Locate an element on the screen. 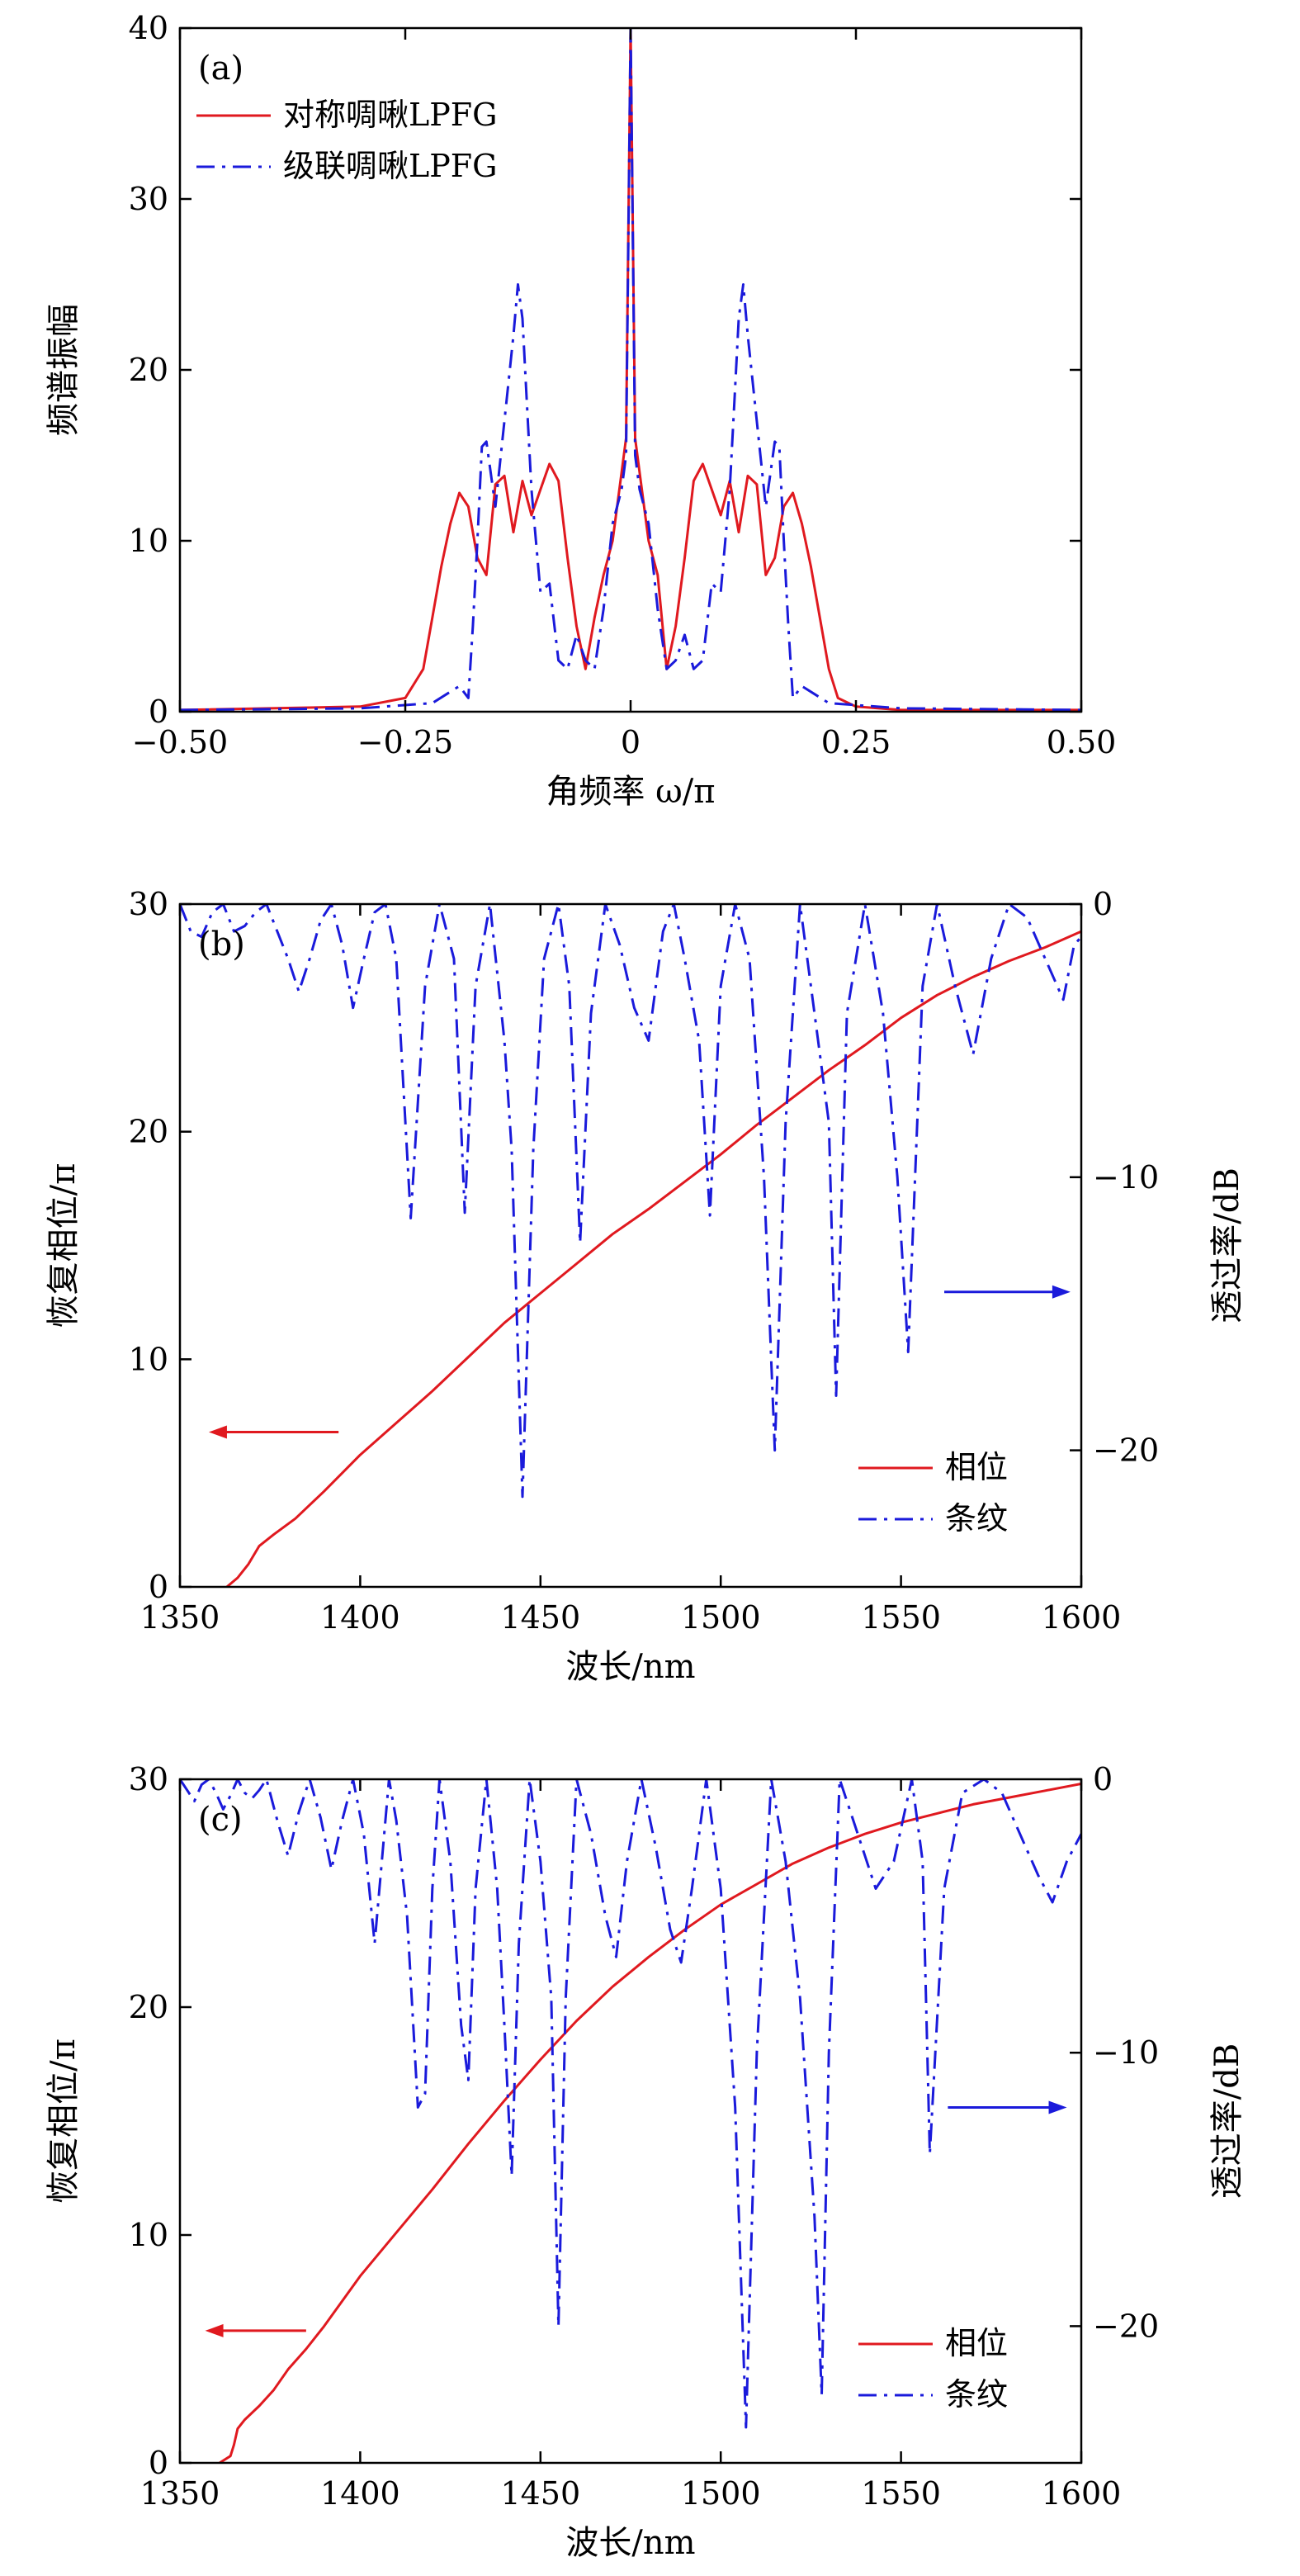 Image resolution: width=1300 pixels, height=2576 pixels. panel-label: (b) is located at coordinates (221, 945).